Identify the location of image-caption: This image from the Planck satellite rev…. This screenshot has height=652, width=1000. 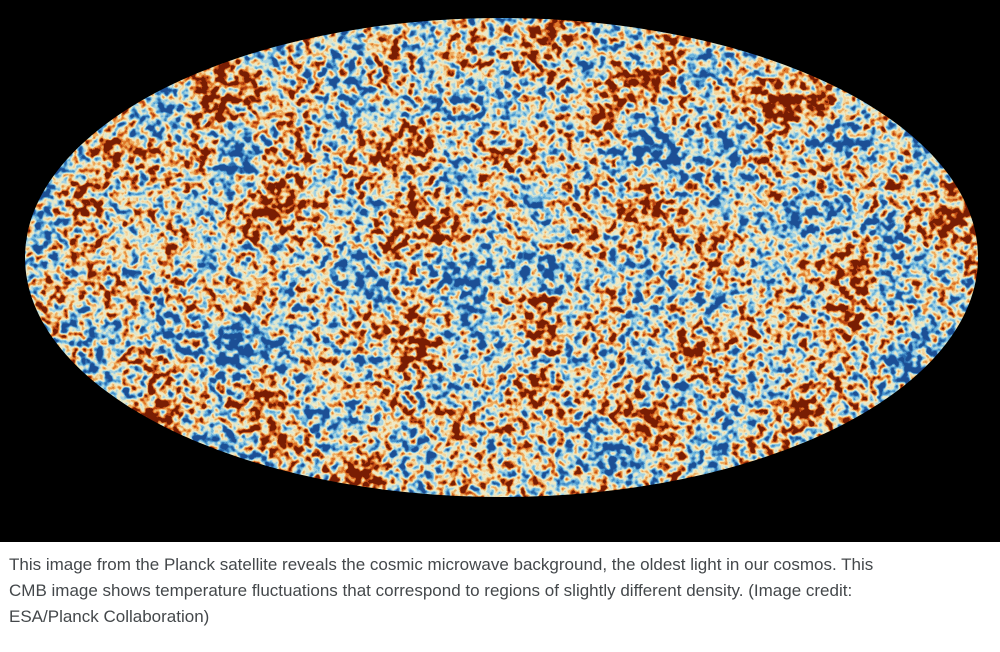
(441, 590).